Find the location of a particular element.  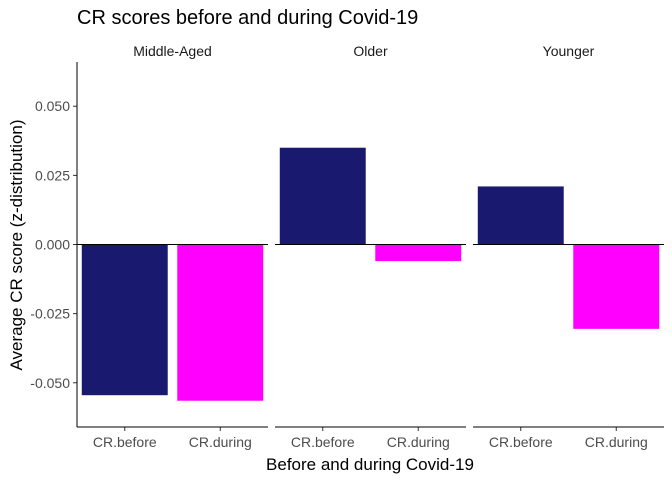

y-axis-title: Average CR score (z-distribution) is located at coordinates (16, 245).